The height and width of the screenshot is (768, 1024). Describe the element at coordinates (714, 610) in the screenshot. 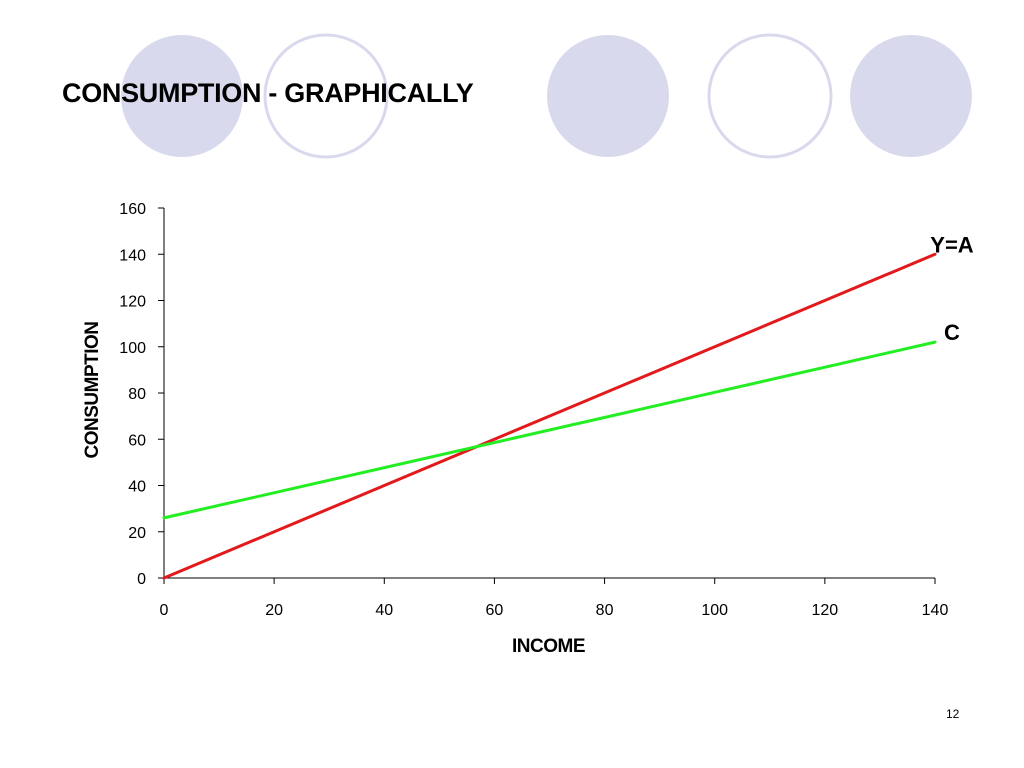

I see `x-tick-label: 100` at that location.